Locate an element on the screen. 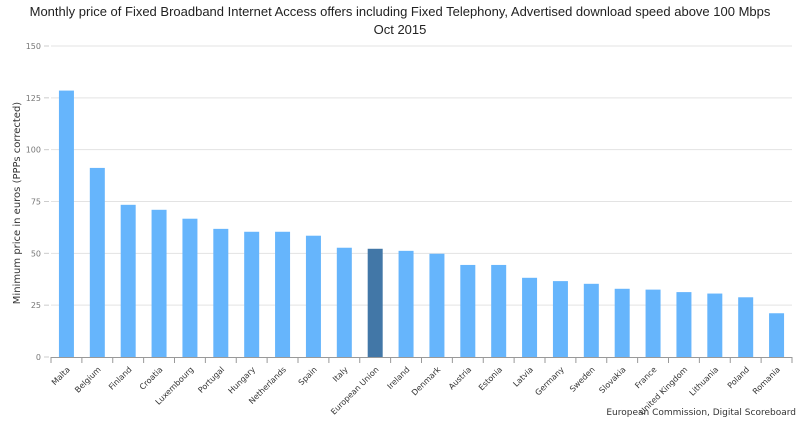 This screenshot has width=800, height=421. bar-malta is located at coordinates (66, 224).